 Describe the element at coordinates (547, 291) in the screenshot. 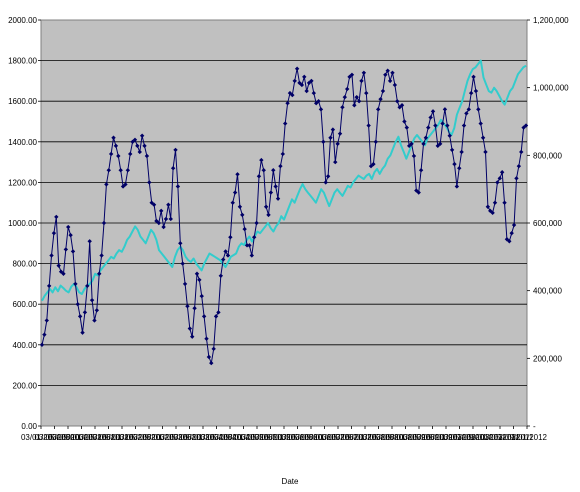

I see `y2-tick-label: 400,000` at that location.